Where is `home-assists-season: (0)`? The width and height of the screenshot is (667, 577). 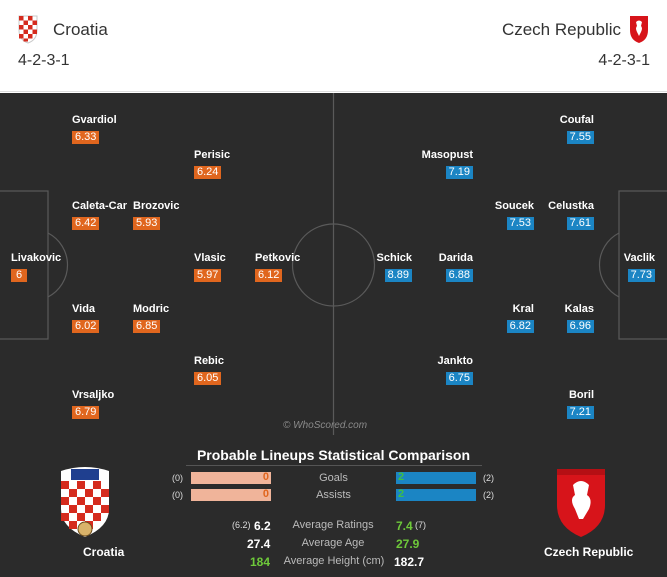
home-assists-season: (0) is located at coordinates (177, 495).